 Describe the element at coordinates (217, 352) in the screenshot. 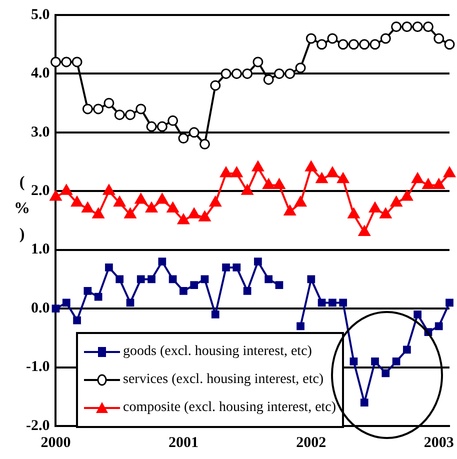

I see `legend-label: goods (excl. housing interest, etc)` at that location.